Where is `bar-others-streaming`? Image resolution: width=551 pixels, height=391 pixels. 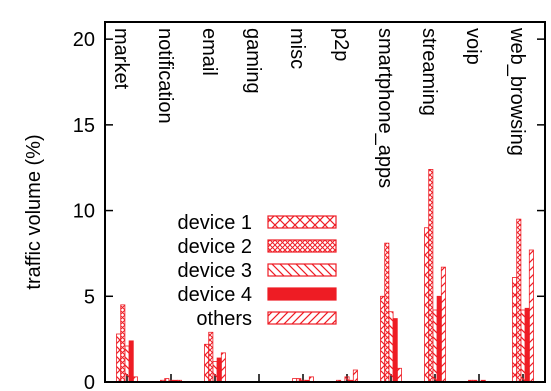 bar-others-streaming is located at coordinates (443, 324).